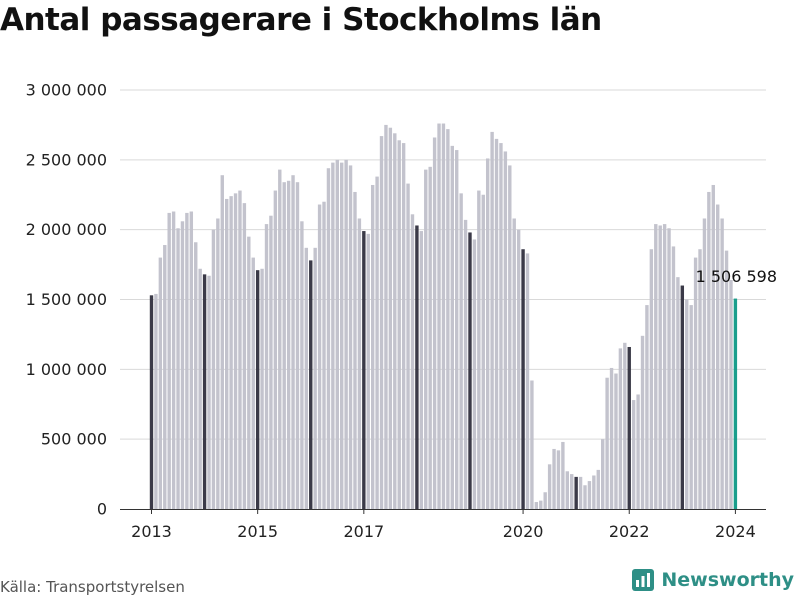  I want to click on y-tick-label: 3 000 000, so click(66, 90).